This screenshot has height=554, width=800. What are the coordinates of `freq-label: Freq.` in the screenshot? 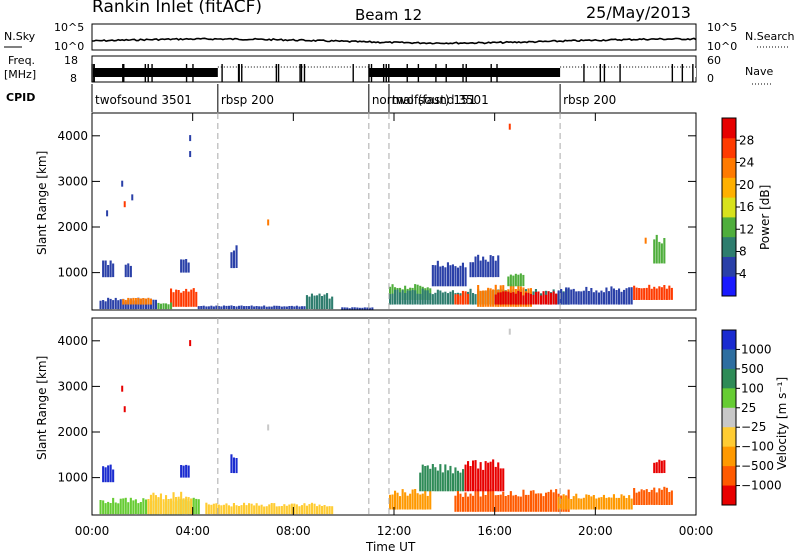 It's located at (21, 60).